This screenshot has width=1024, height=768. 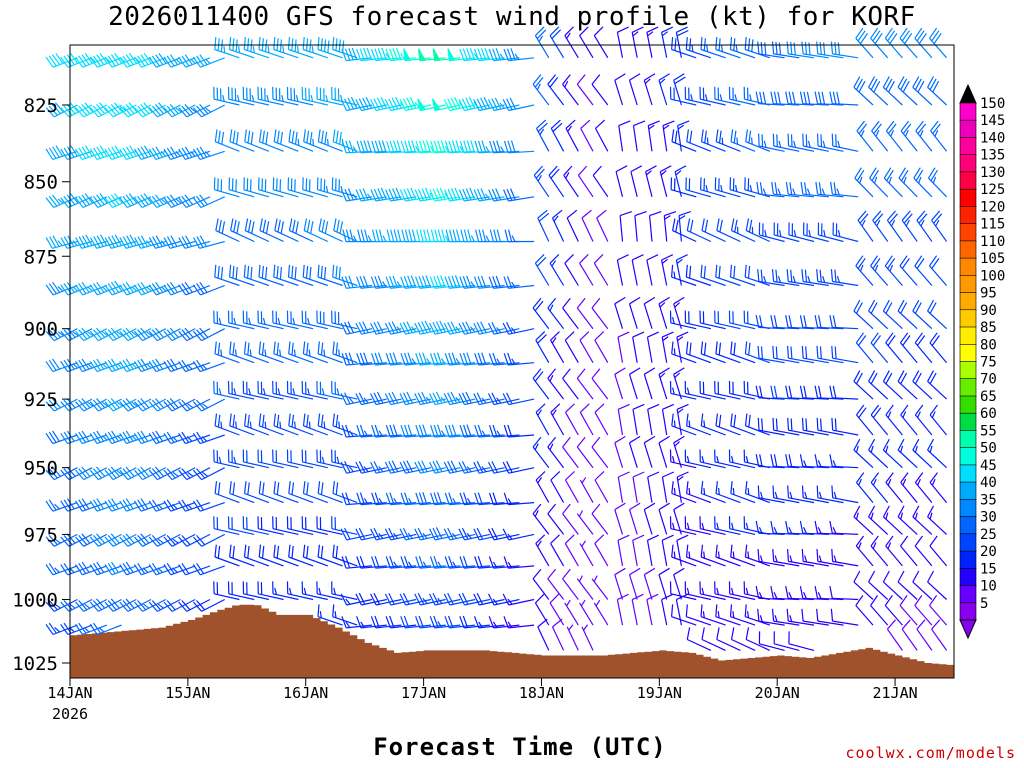 What do you see at coordinates (69, 693) in the screenshot?
I see `x-tick-label: 14JAN` at bounding box center [69, 693].